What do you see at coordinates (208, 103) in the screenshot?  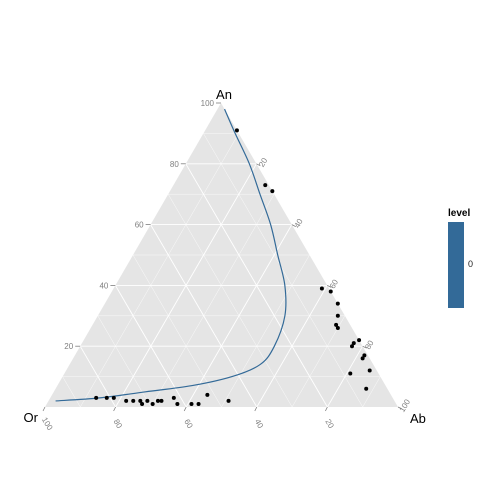 I see `tick-label-an: 100` at bounding box center [208, 103].